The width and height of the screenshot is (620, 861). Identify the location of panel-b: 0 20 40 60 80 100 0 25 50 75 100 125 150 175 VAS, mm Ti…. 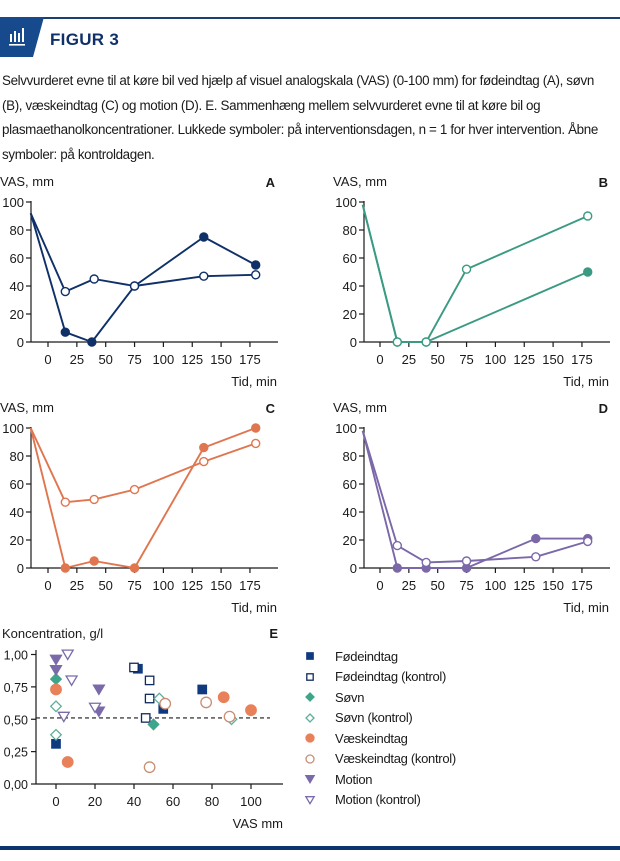
(471, 281).